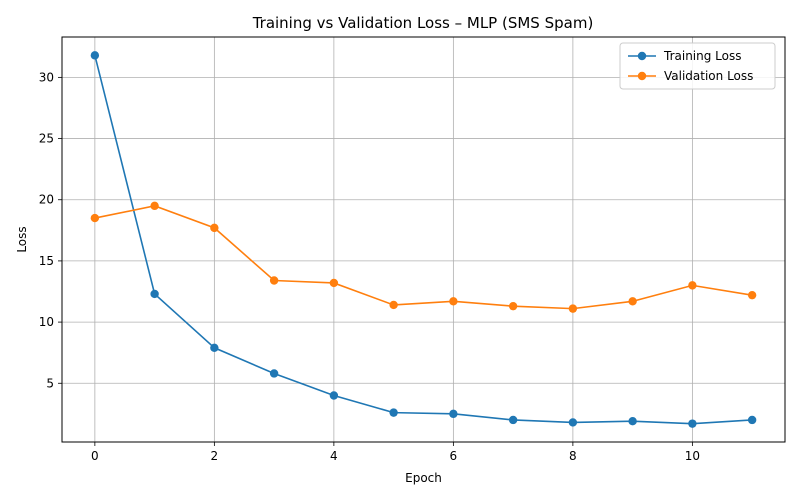 Image resolution: width=800 pixels, height=500 pixels. I want to click on y-tick-label: 10, so click(46, 322).